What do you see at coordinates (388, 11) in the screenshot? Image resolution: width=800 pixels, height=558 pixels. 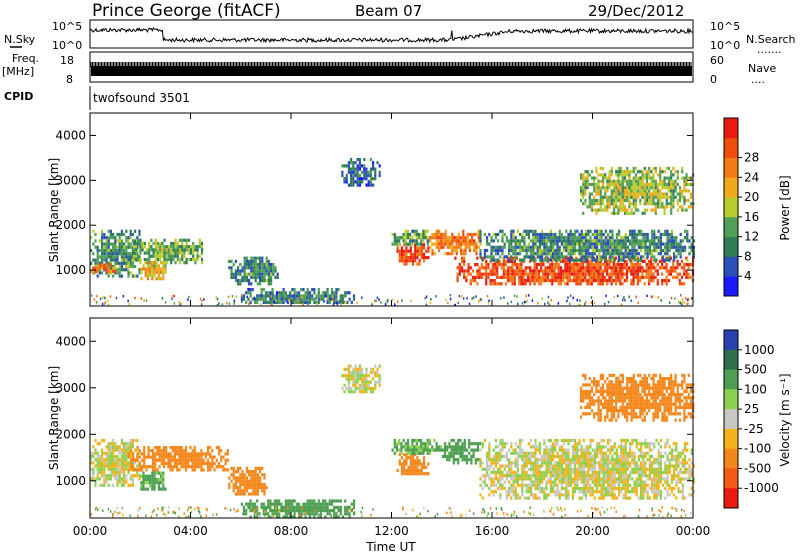 I see `beam-label: Beam 07` at bounding box center [388, 11].